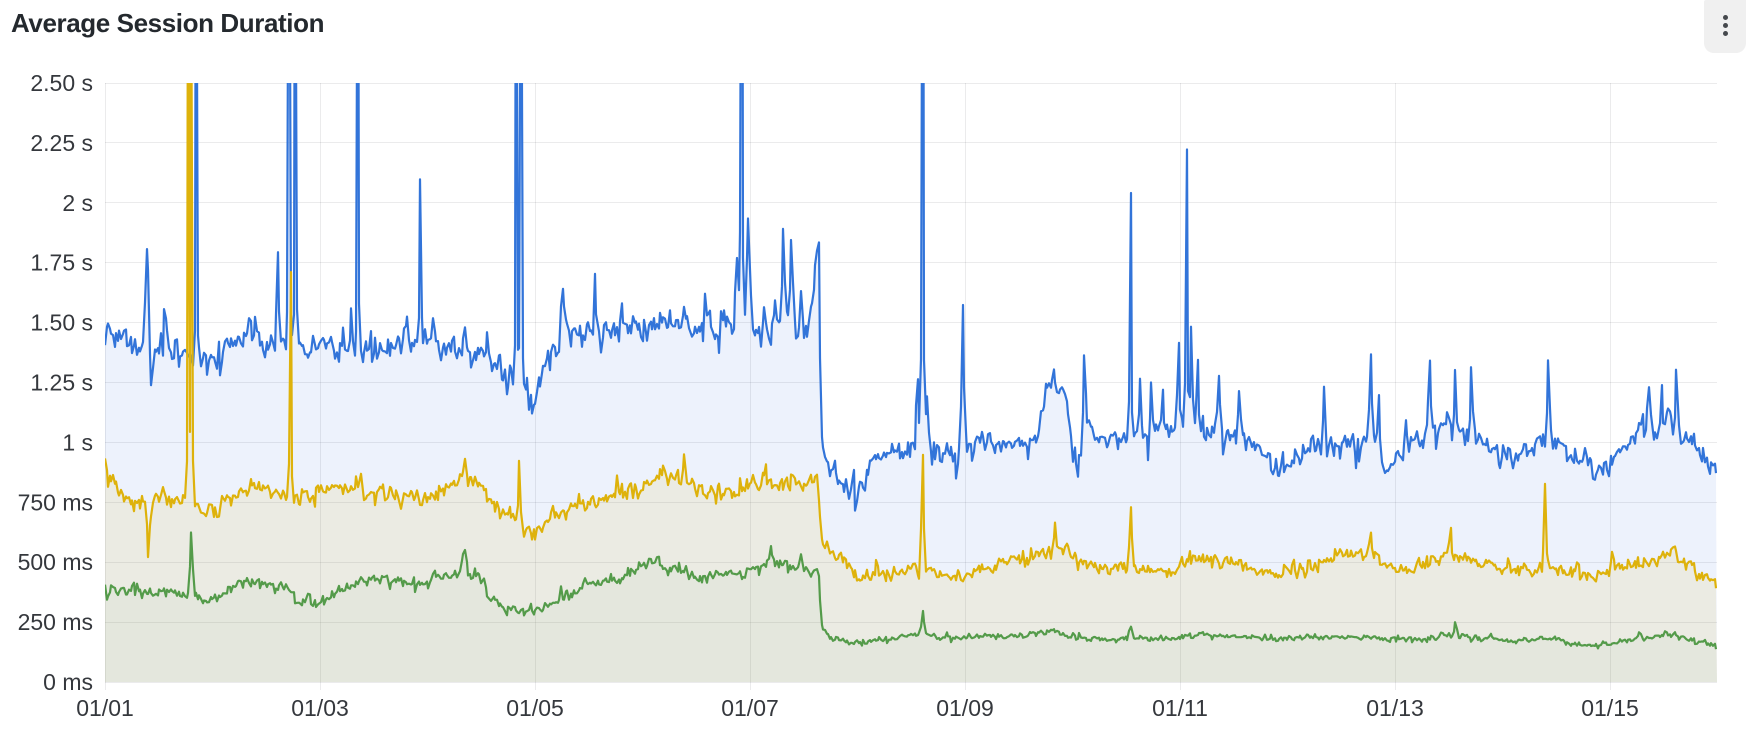 The height and width of the screenshot is (734, 1746). What do you see at coordinates (61, 263) in the screenshot?
I see `svg-text: 1.75 s` at bounding box center [61, 263].